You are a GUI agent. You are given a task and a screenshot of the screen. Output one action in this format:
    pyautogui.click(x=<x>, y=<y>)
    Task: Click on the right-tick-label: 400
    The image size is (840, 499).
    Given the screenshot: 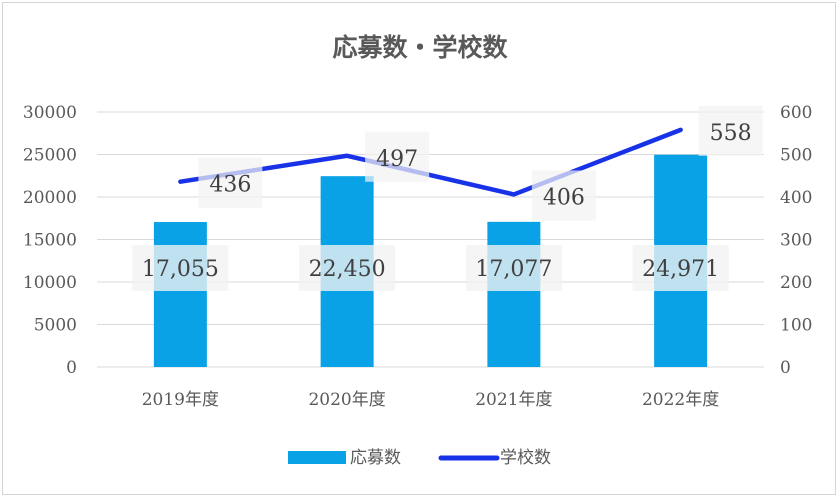 What is the action you would take?
    pyautogui.click(x=796, y=198)
    